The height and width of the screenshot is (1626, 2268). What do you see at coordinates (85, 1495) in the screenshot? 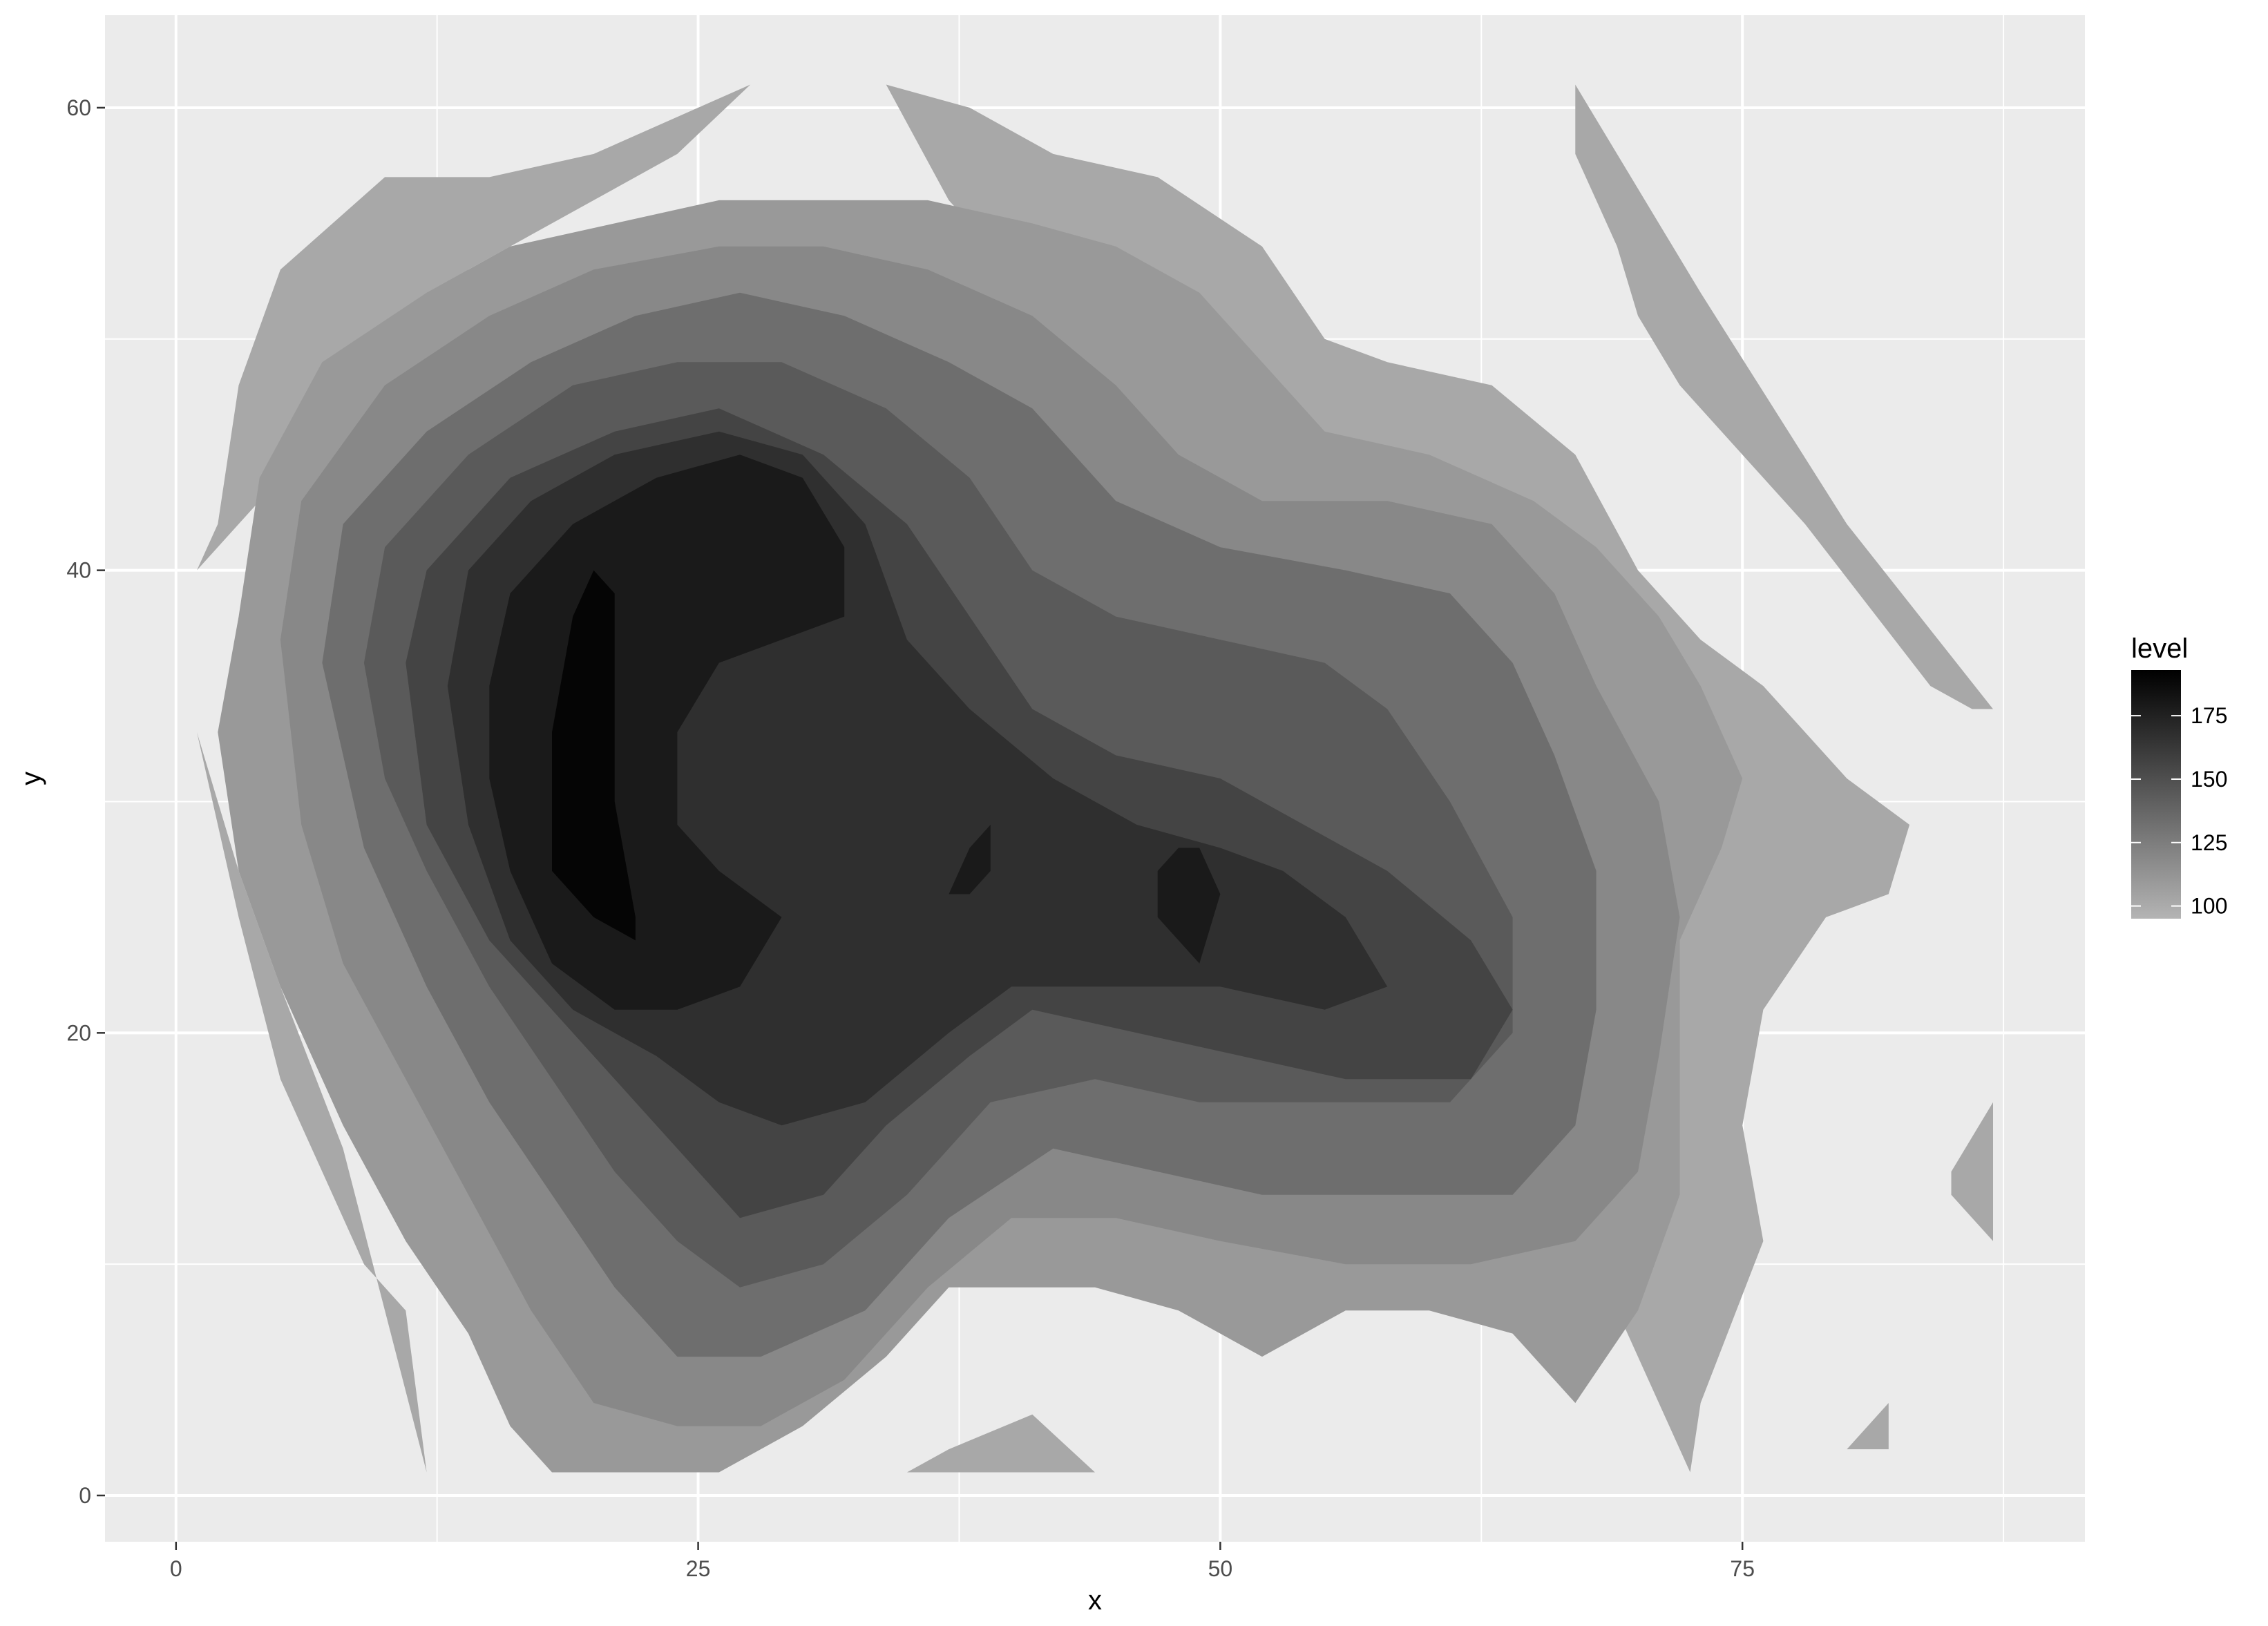
I see `y-tick-label: 0` at bounding box center [85, 1495].